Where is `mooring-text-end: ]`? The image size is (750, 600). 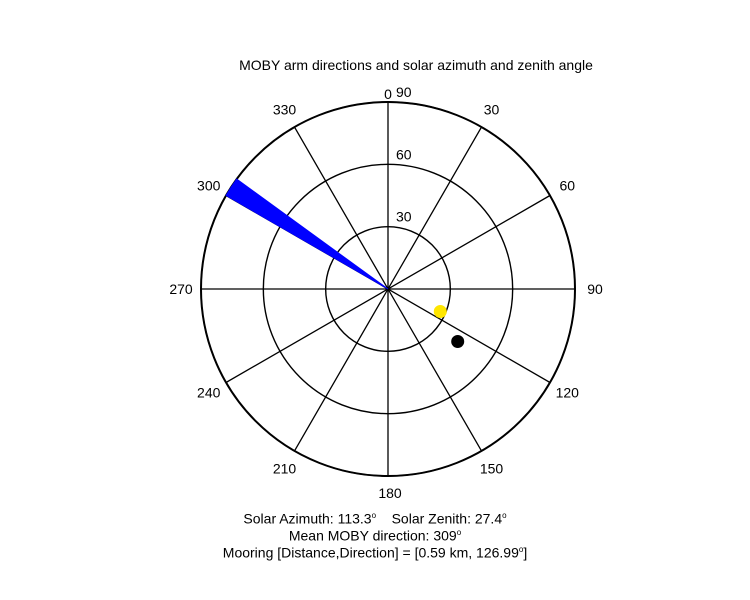 mooring-text-end: ] is located at coordinates (525, 552).